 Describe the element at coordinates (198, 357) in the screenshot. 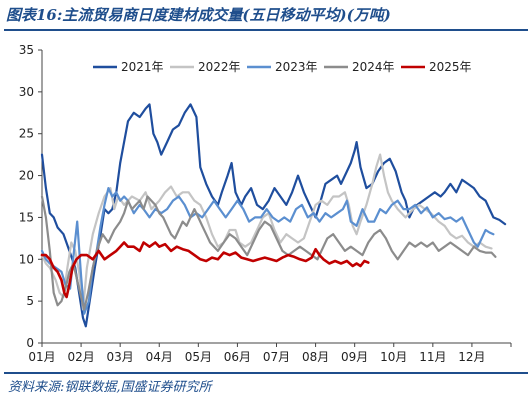

I see `x-tick-label: 05月` at that location.